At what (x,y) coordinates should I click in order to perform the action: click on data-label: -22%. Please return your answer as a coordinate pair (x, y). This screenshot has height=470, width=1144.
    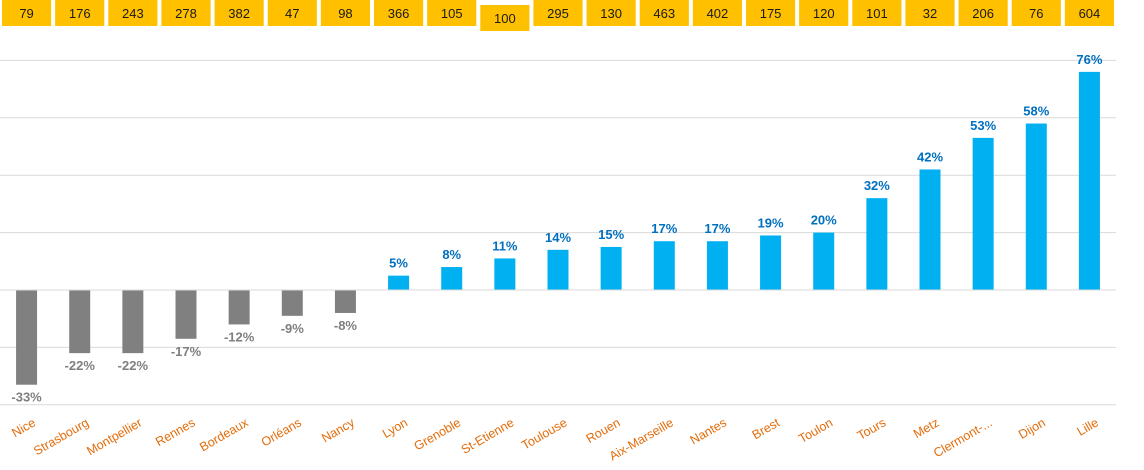
    Looking at the image, I should click on (133, 365).